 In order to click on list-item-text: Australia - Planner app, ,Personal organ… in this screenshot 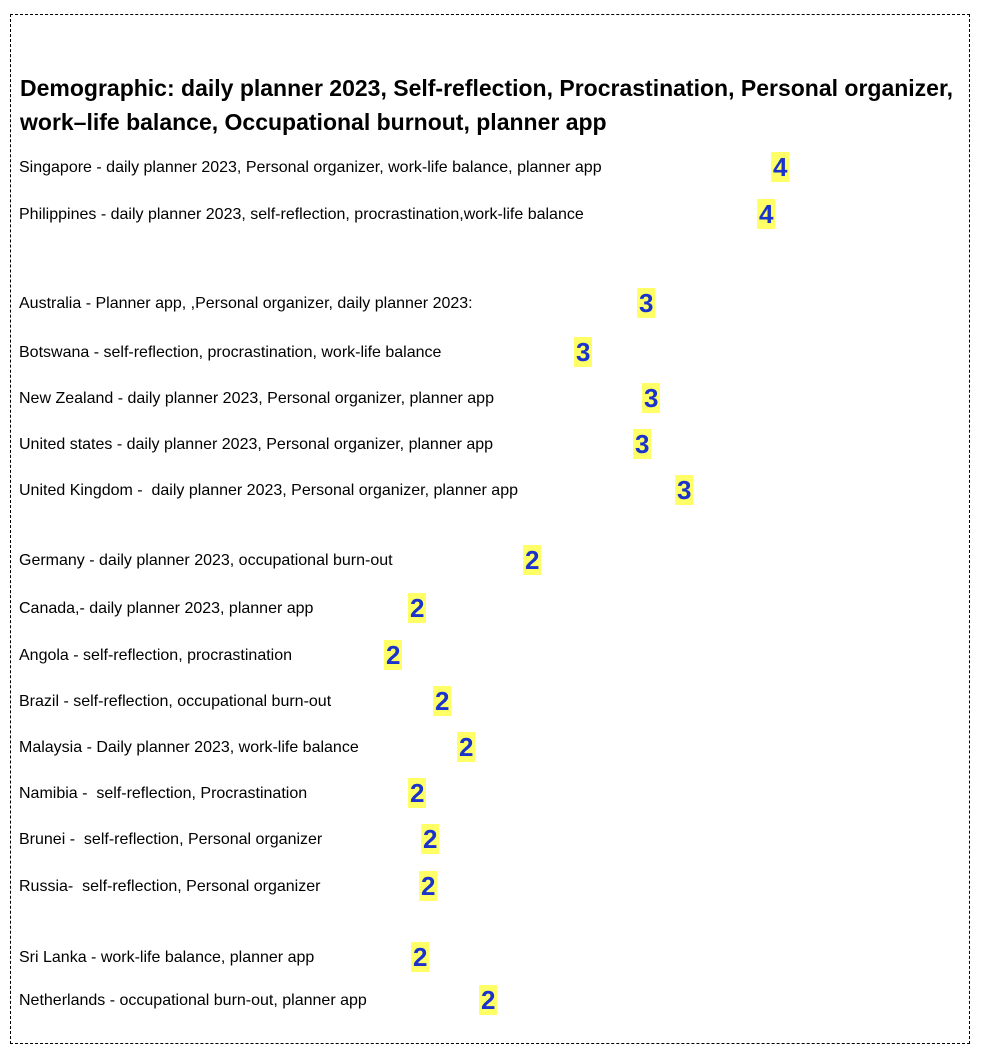, I will do `click(246, 303)`.